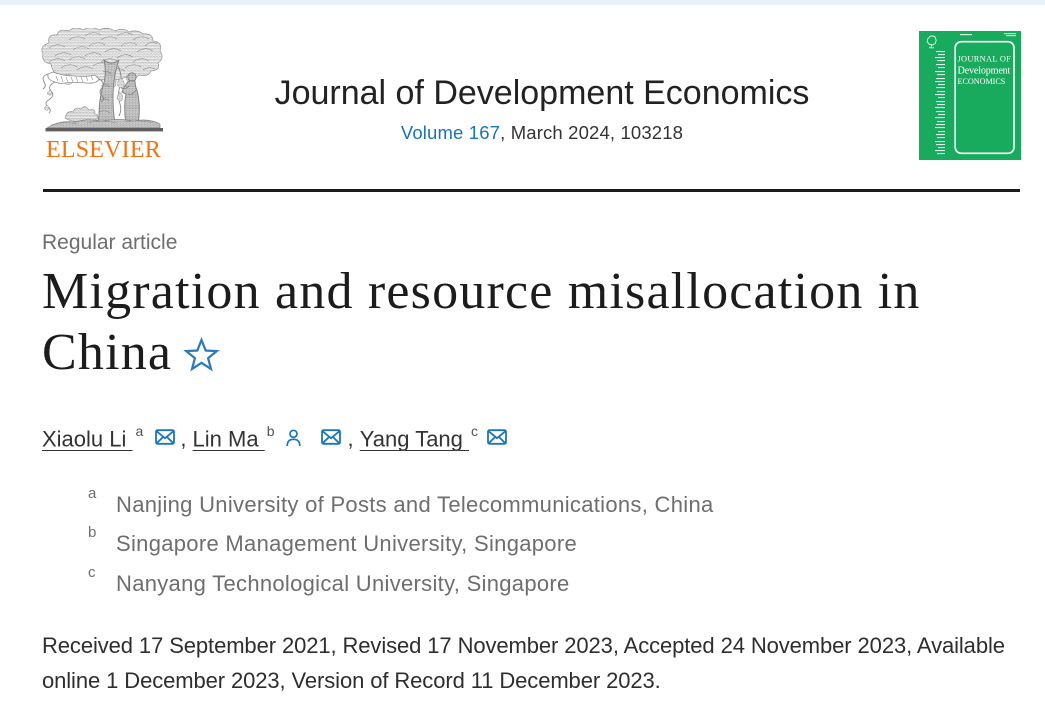 The width and height of the screenshot is (1045, 715). Describe the element at coordinates (985, 59) in the screenshot. I see `svg-text: JOURNAL OF` at that location.